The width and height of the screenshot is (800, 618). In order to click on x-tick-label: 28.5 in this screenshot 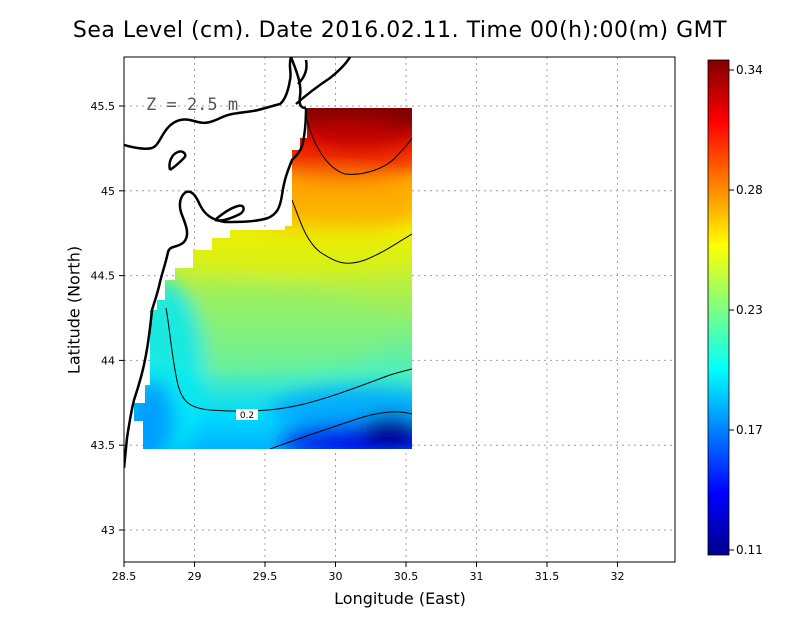, I will do `click(124, 576)`.